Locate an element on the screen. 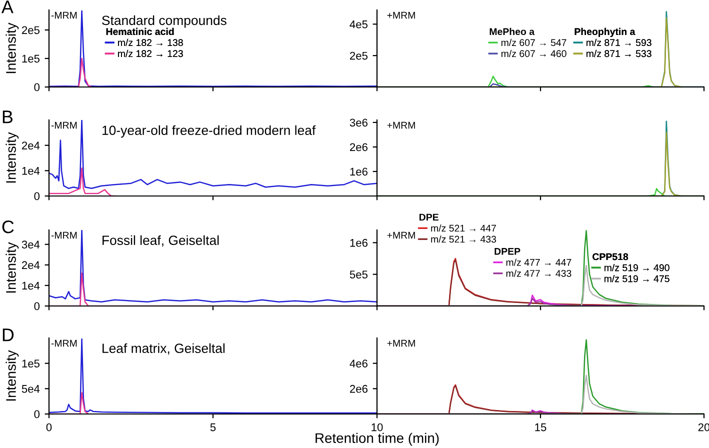 The width and height of the screenshot is (709, 448). x-tick-label: 0 is located at coordinates (49, 427).